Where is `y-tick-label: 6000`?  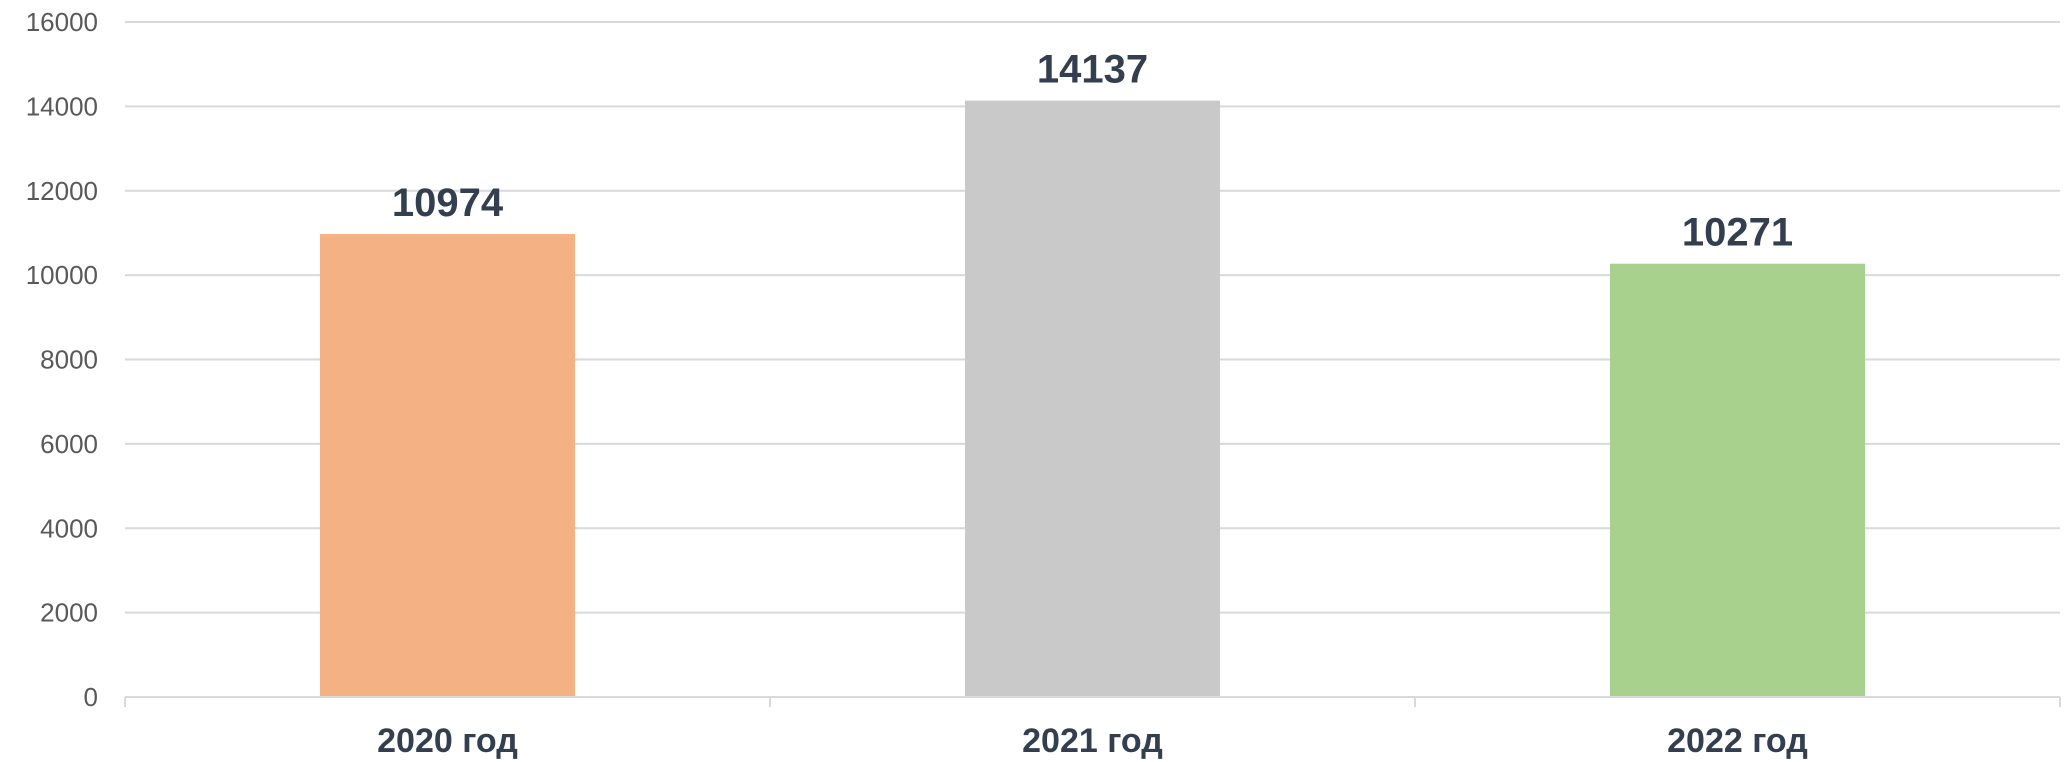 y-tick-label: 6000 is located at coordinates (69, 444).